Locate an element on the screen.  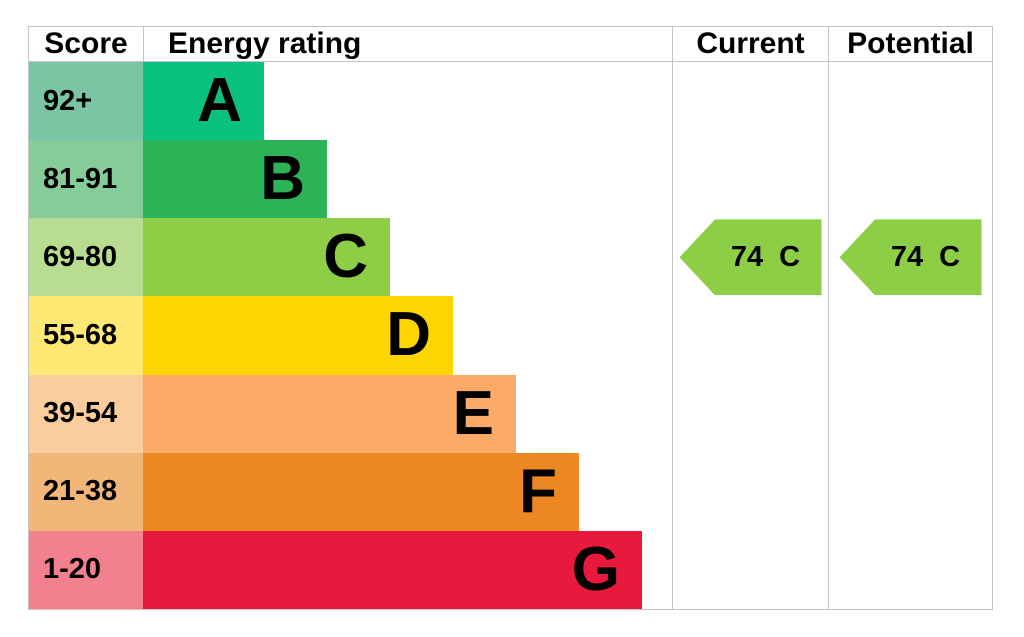
potential-rating-arrow: 74 C is located at coordinates (910, 257).